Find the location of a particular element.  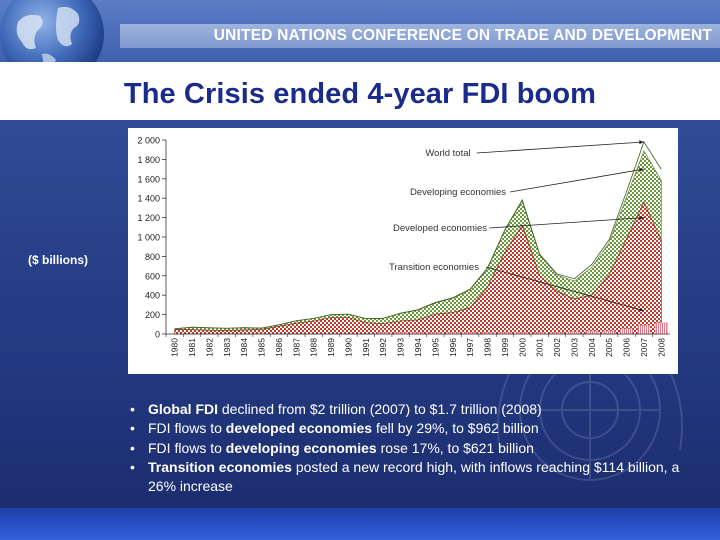

annotation-label: Developed economies is located at coordinates (440, 228).